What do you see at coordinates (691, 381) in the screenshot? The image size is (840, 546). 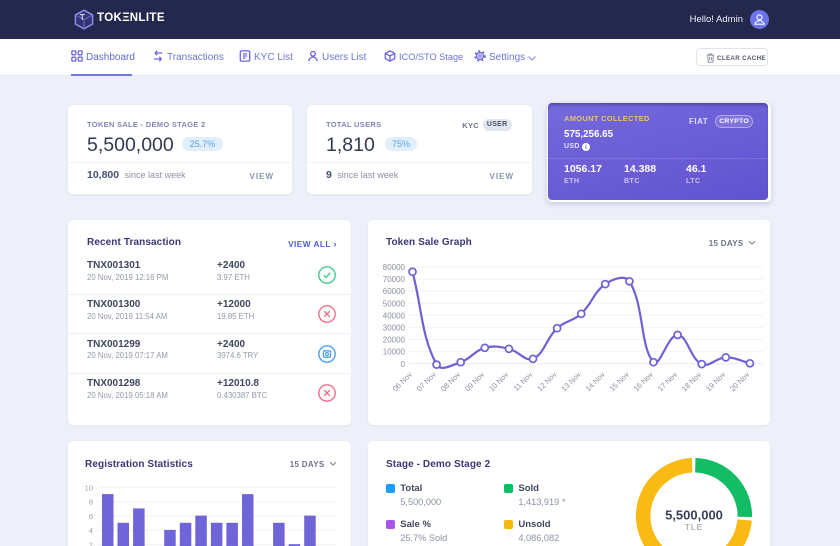 I see `svg-text: 18 Nov` at bounding box center [691, 381].